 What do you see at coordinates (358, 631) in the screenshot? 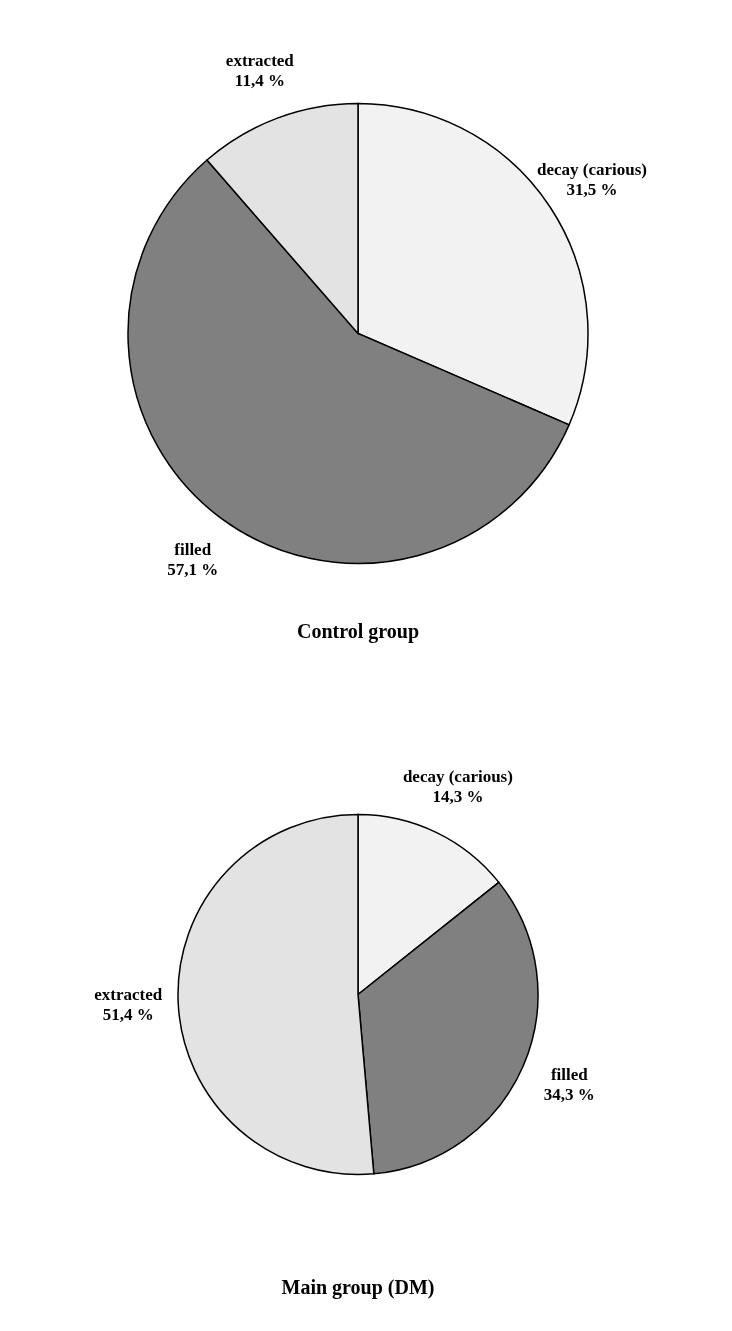
I see `text: Control group` at bounding box center [358, 631].